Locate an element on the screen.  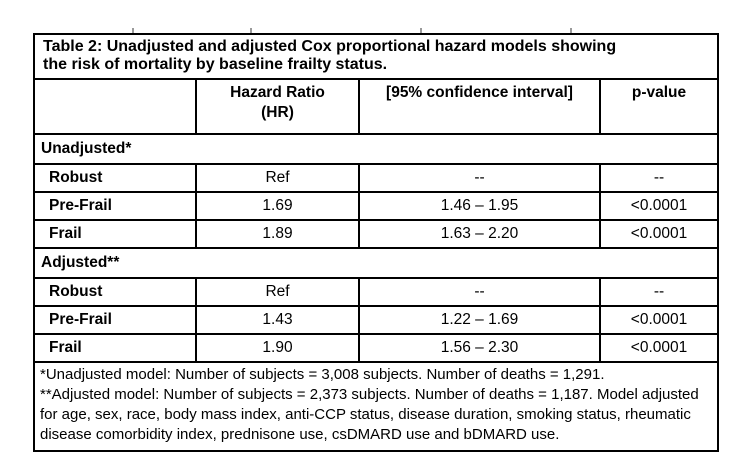
hazard-ratio-value: 1.43 is located at coordinates (277, 320).